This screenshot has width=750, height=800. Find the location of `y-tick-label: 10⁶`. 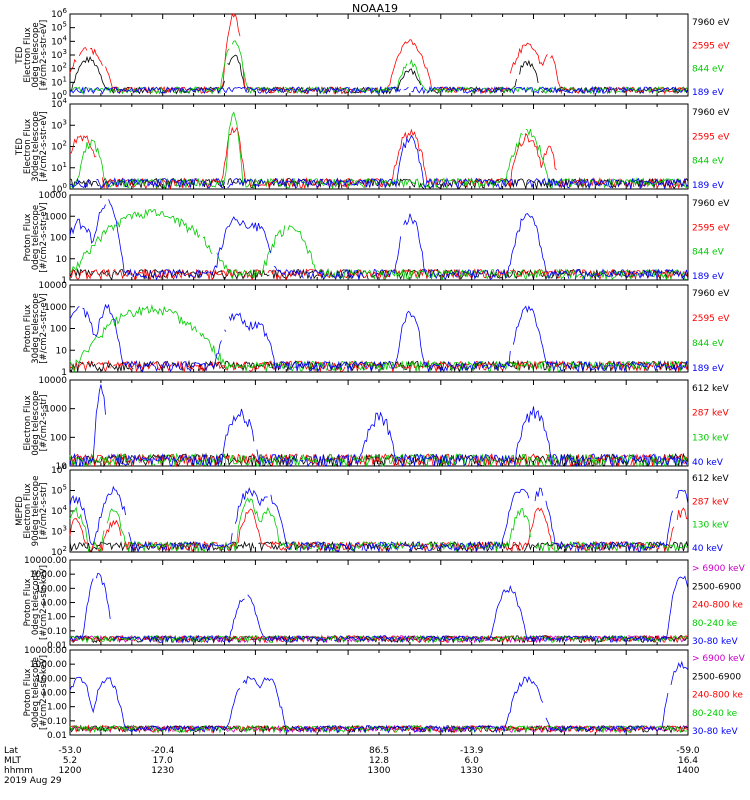

y-tick-label: 10⁶ is located at coordinates (59, 13).